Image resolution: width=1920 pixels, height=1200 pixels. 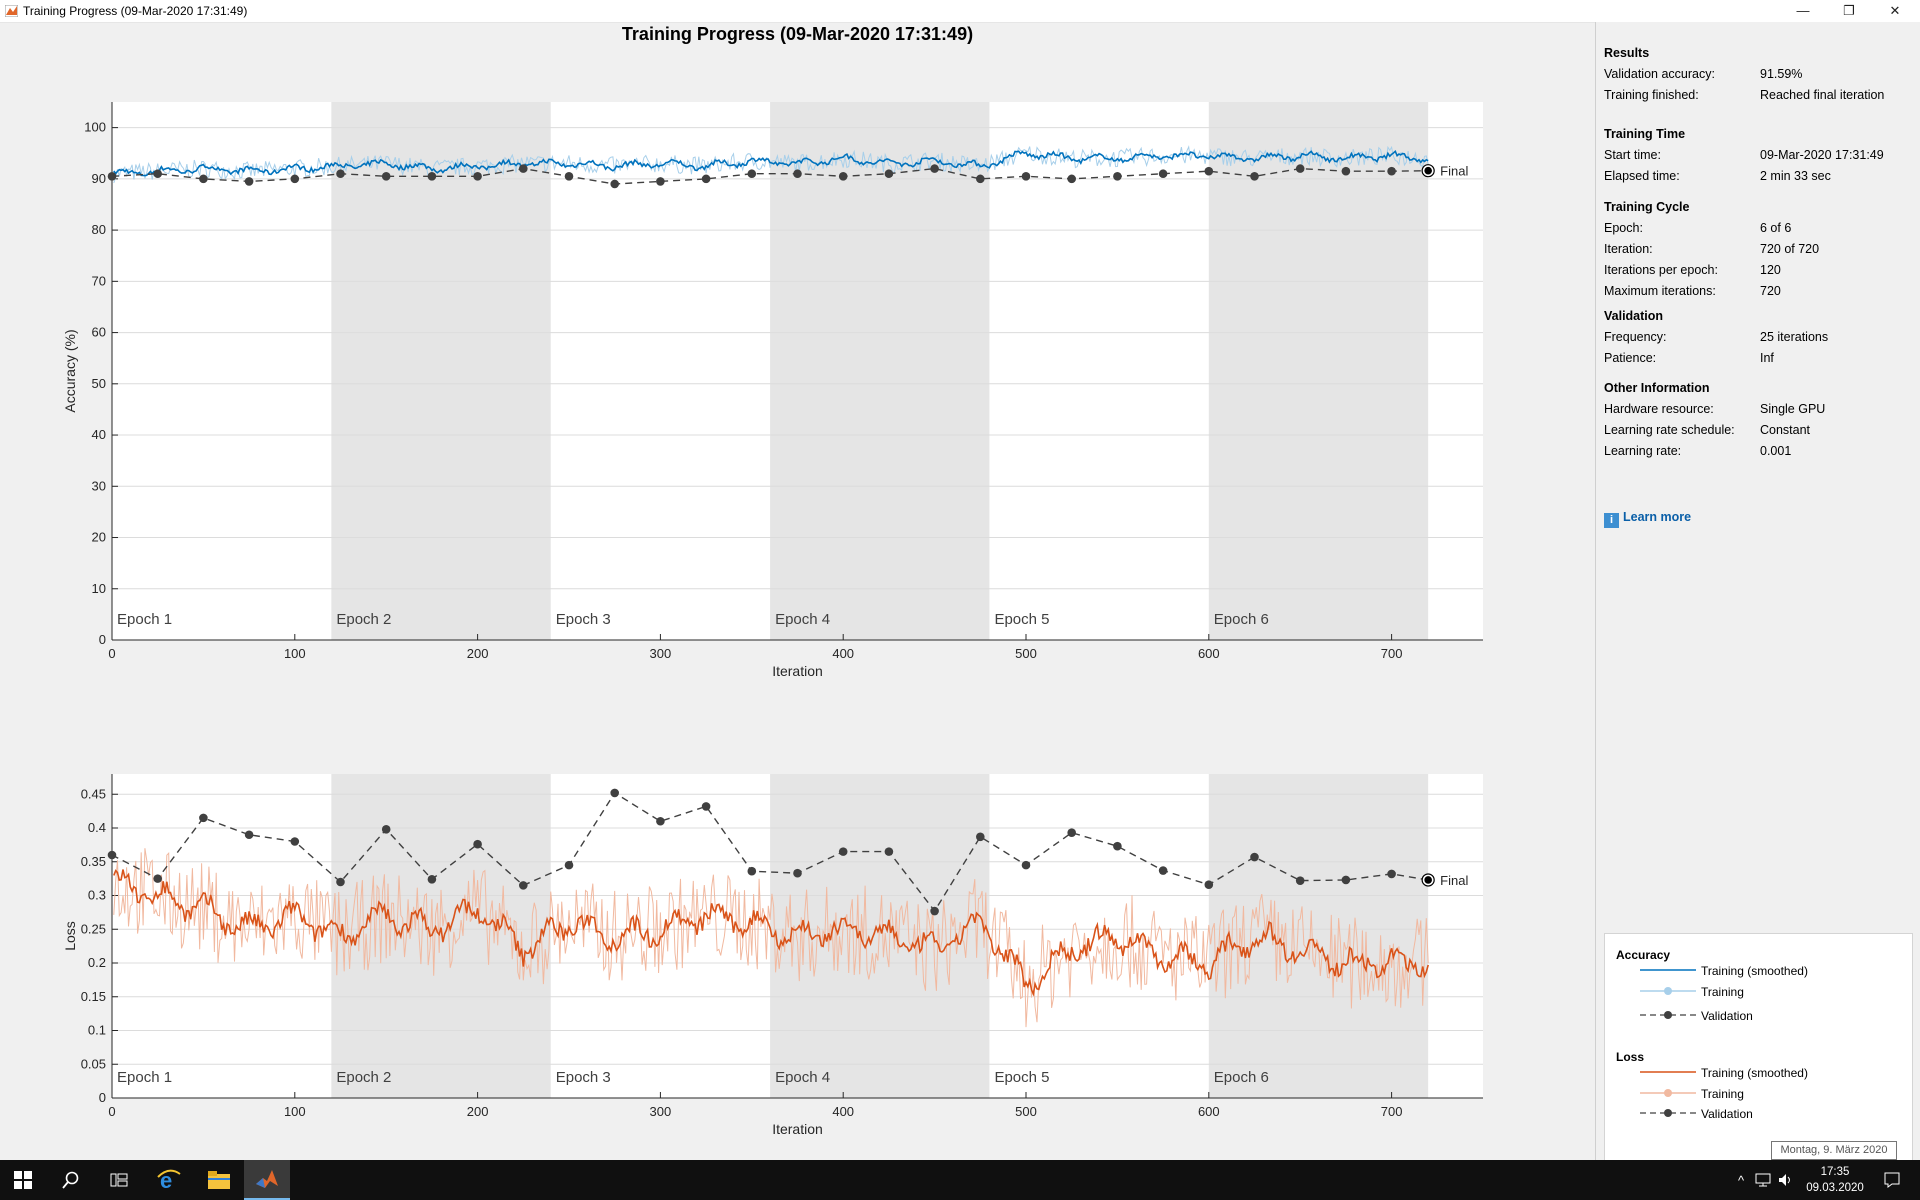 What do you see at coordinates (1454, 171) in the screenshot?
I see `accuracy-final-label: Final` at bounding box center [1454, 171].